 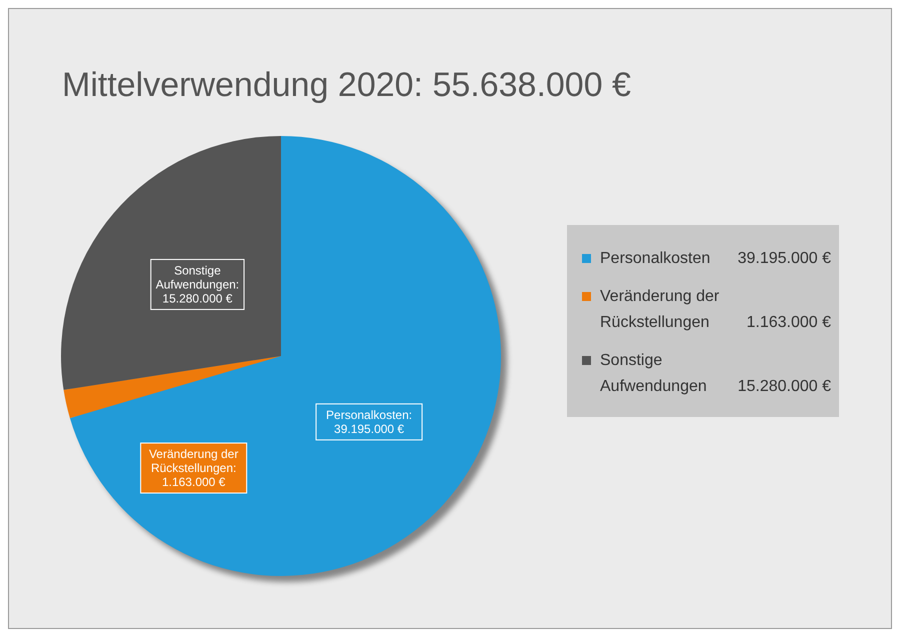 What do you see at coordinates (660, 309) in the screenshot?
I see `legend-label: Veränderung der Rückstellungen` at bounding box center [660, 309].